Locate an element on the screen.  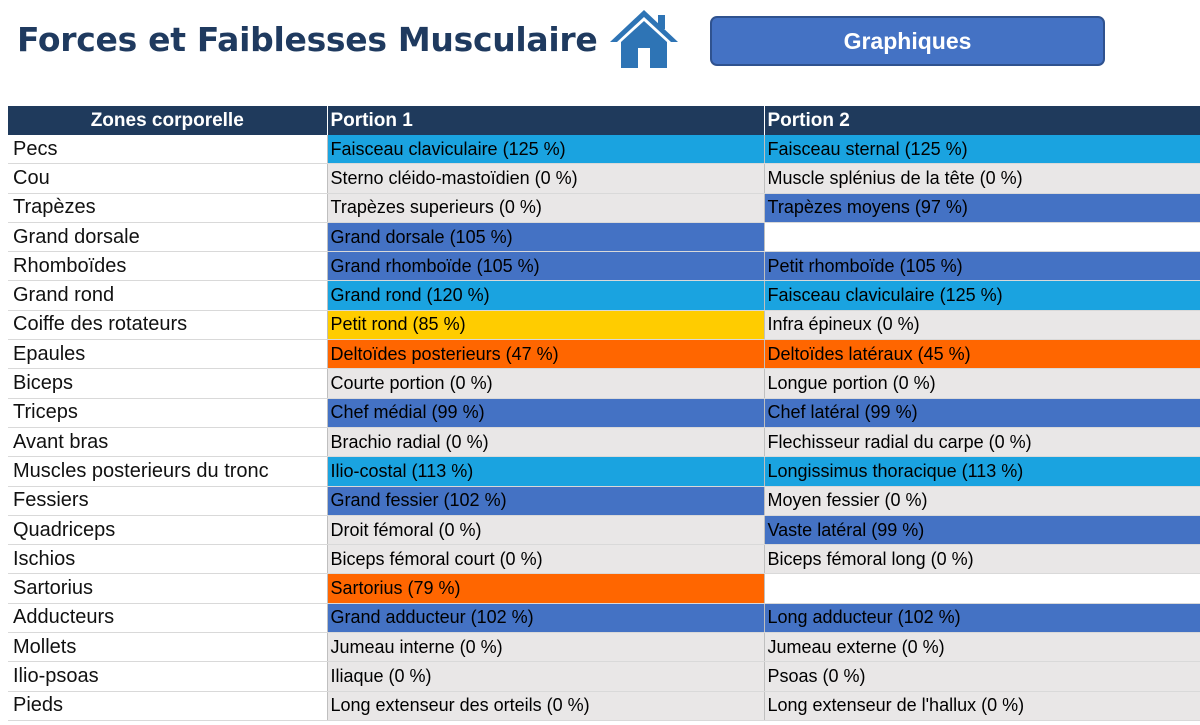
portion-1-cell: Courte portion (0 %) is located at coordinates (545, 383).